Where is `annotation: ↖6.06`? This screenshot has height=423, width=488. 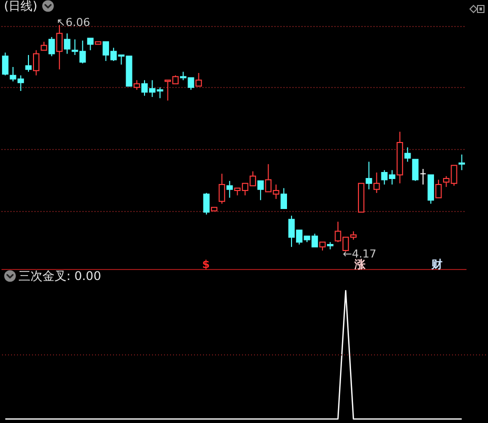
annotation: ↖6.06 is located at coordinates (73, 22).